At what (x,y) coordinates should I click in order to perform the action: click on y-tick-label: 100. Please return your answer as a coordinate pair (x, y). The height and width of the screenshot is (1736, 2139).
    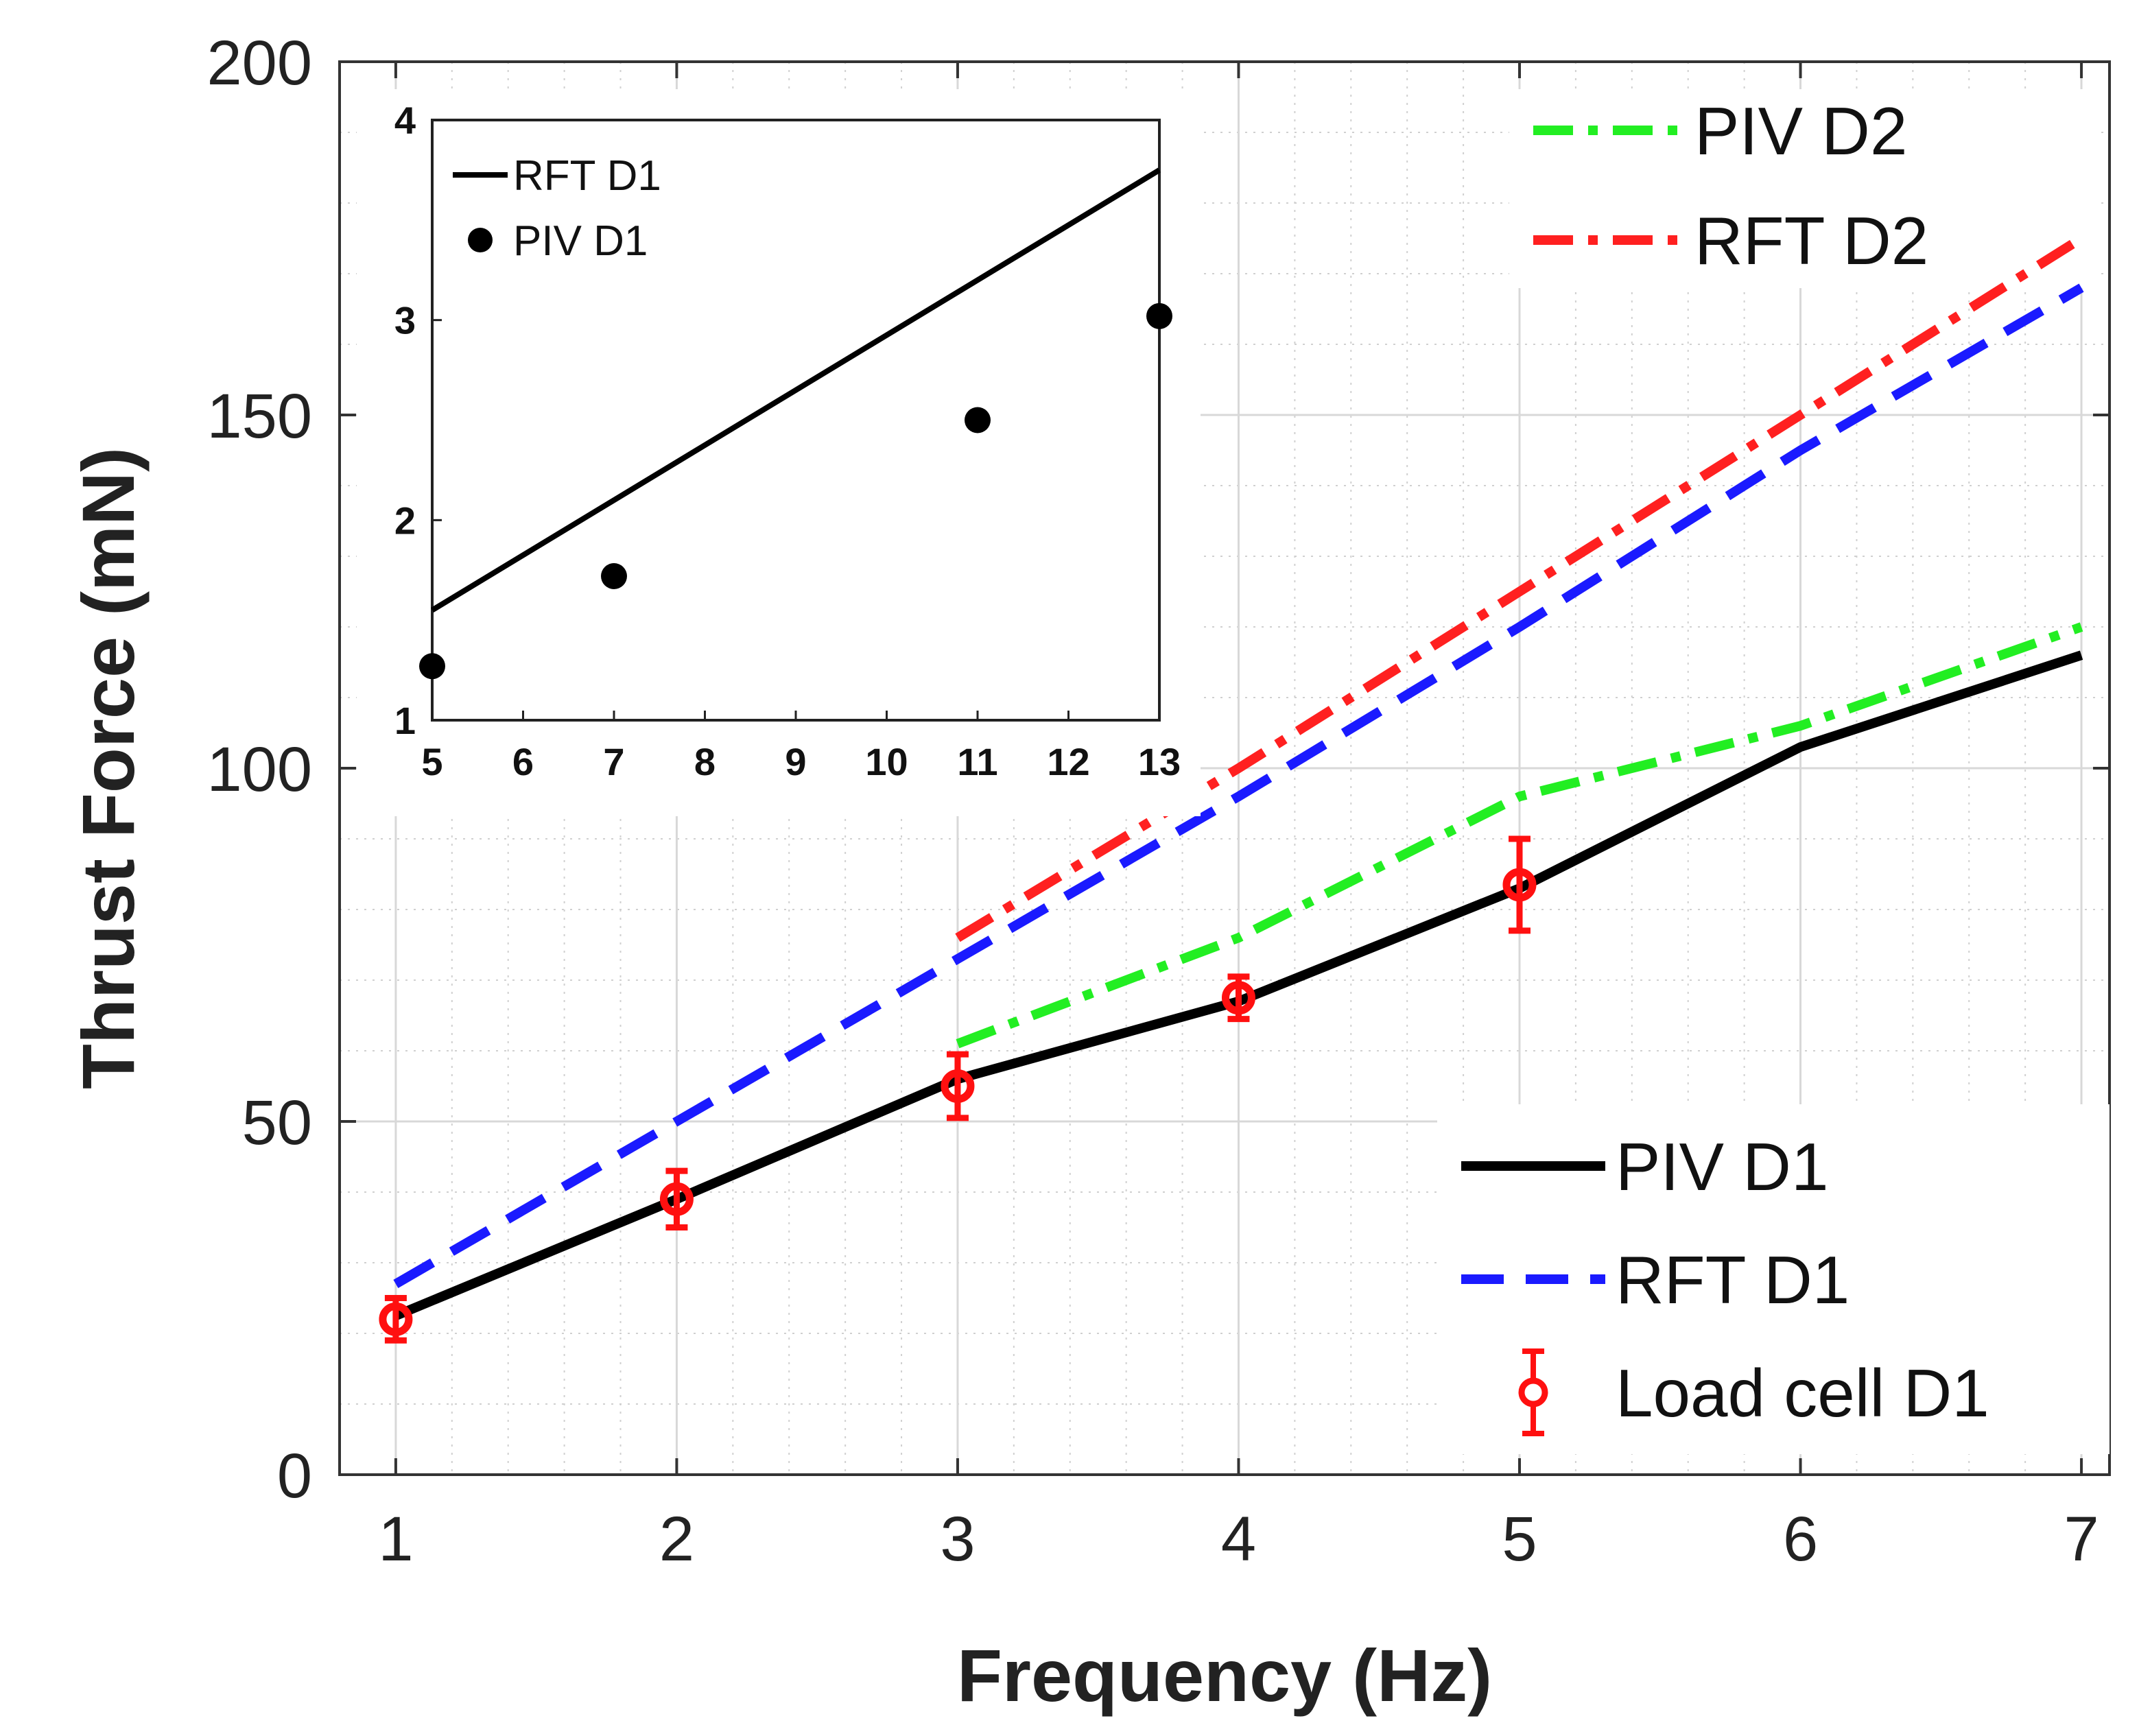
    Looking at the image, I should click on (260, 770).